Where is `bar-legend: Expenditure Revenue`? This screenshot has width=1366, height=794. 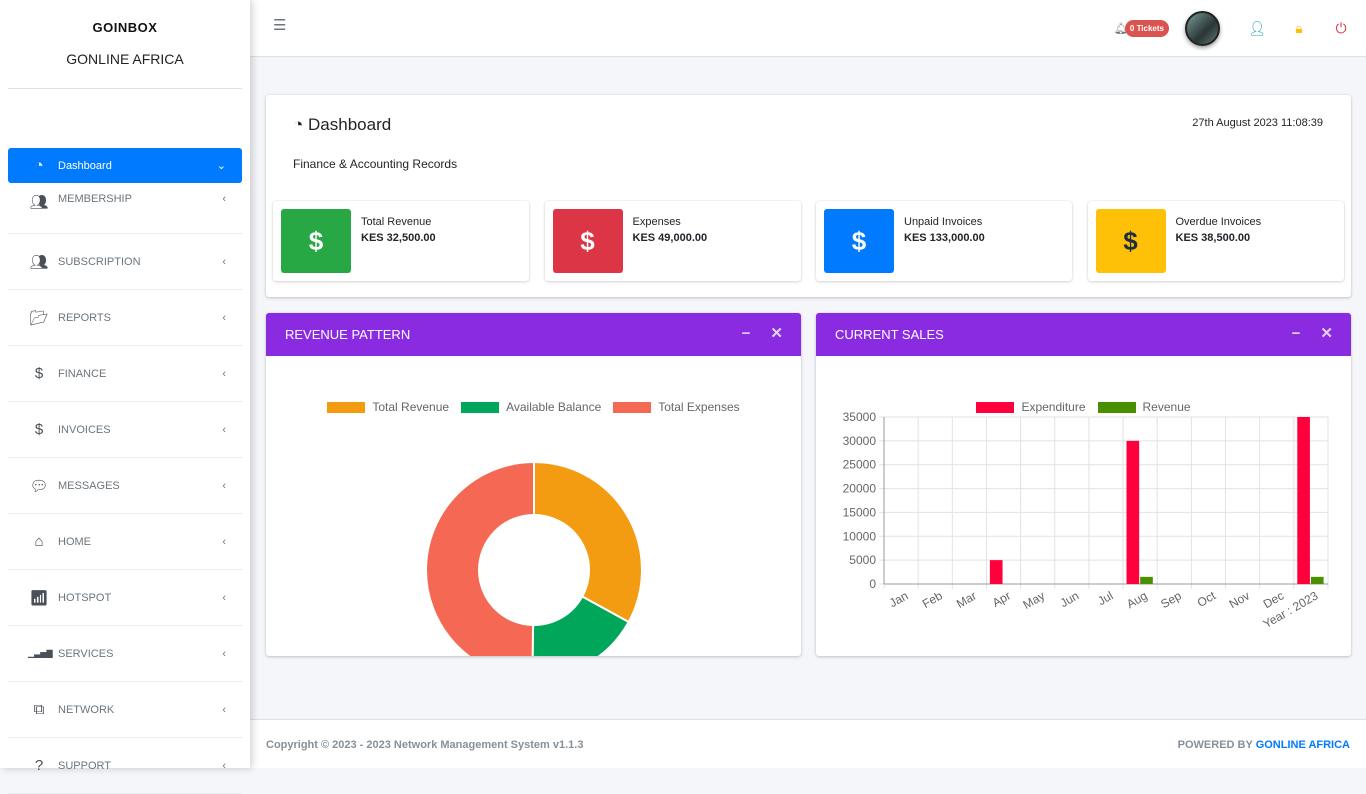 bar-legend: Expenditure Revenue is located at coordinates (1083, 407).